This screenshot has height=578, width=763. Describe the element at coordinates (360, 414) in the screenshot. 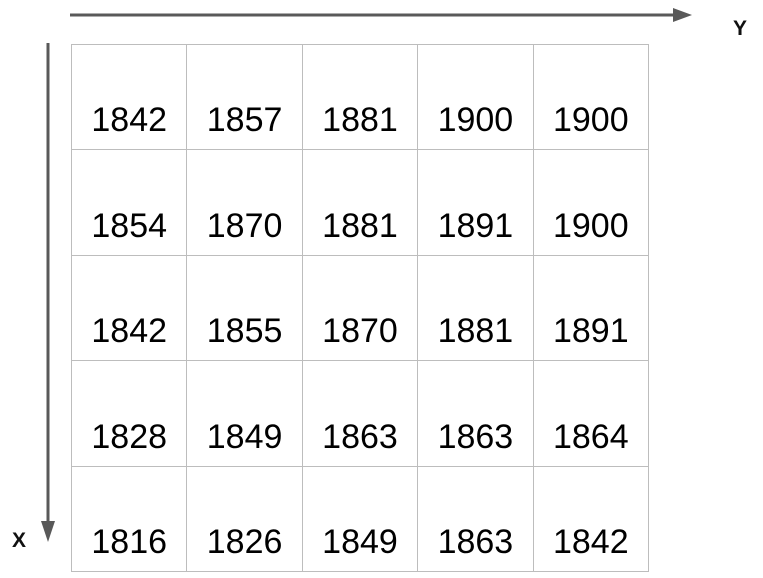

I see `grid-cell-r4-c3: 1863` at that location.